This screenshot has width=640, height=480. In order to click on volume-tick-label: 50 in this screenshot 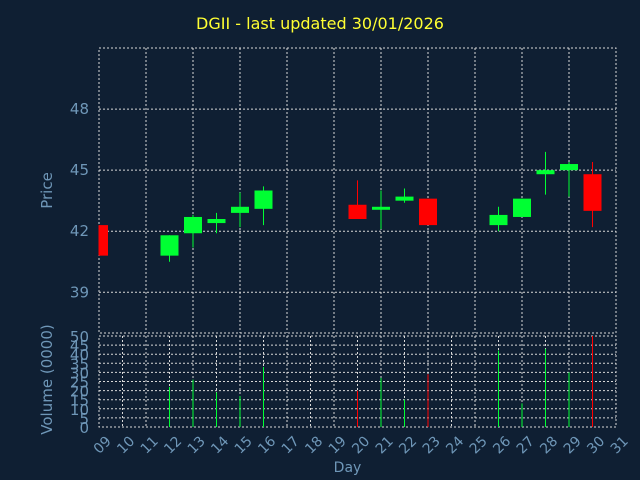, I will do `click(79, 337)`.